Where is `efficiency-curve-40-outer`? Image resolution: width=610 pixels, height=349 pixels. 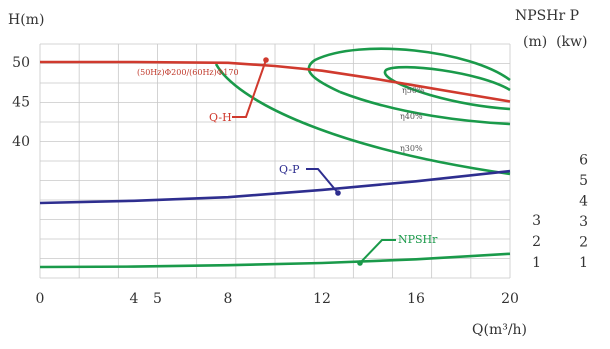 efficiency-curve-40-outer is located at coordinates (409, 70).